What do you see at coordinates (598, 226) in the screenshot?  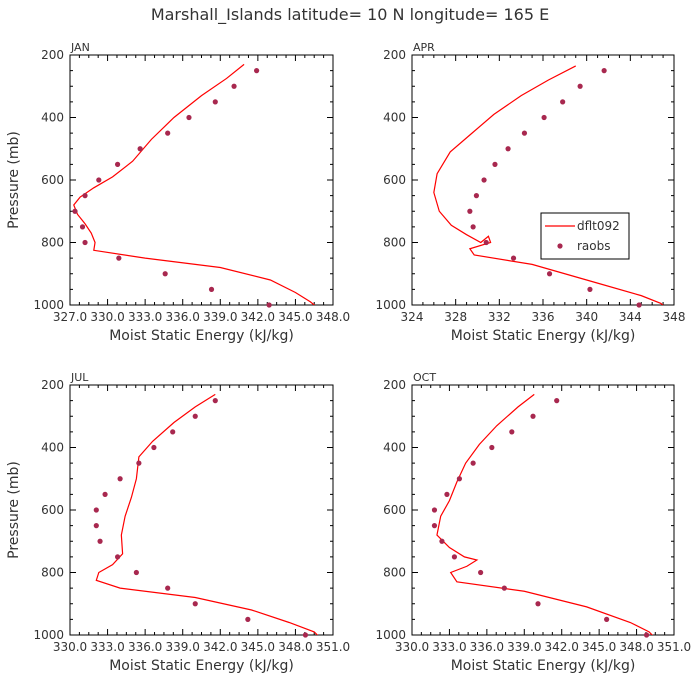 I see `legend-label-model: dflt092` at bounding box center [598, 226].